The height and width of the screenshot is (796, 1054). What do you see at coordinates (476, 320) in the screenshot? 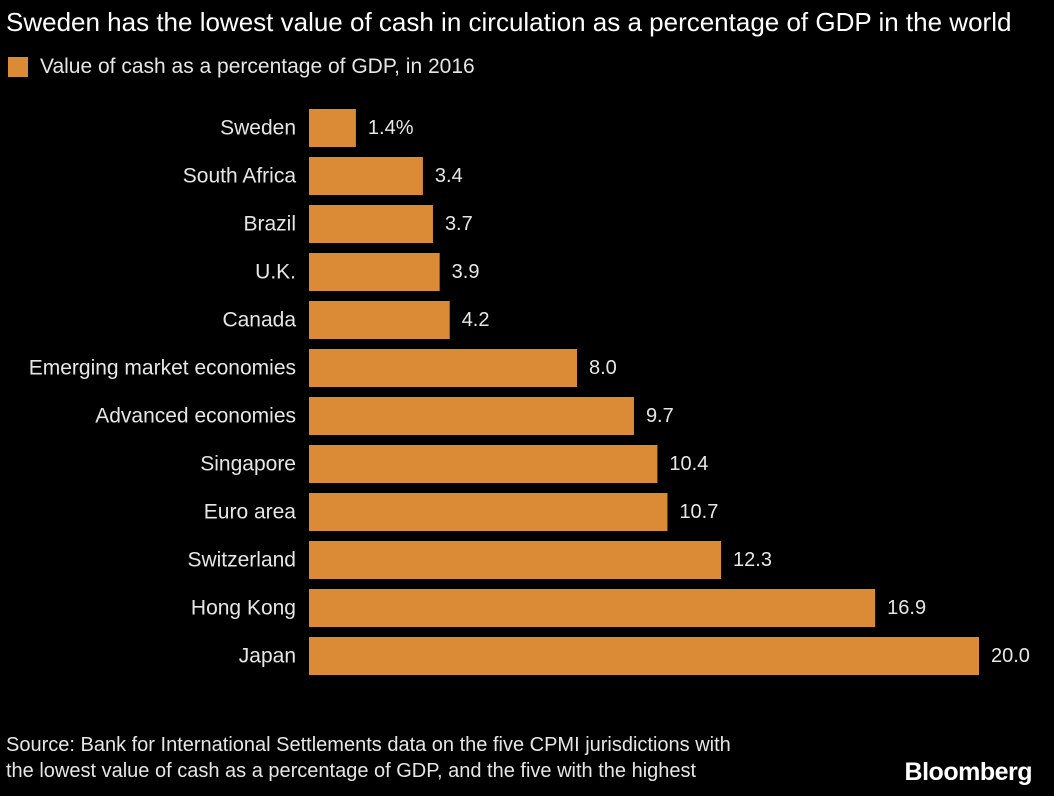
I see `data-label: 4.2` at bounding box center [476, 320].